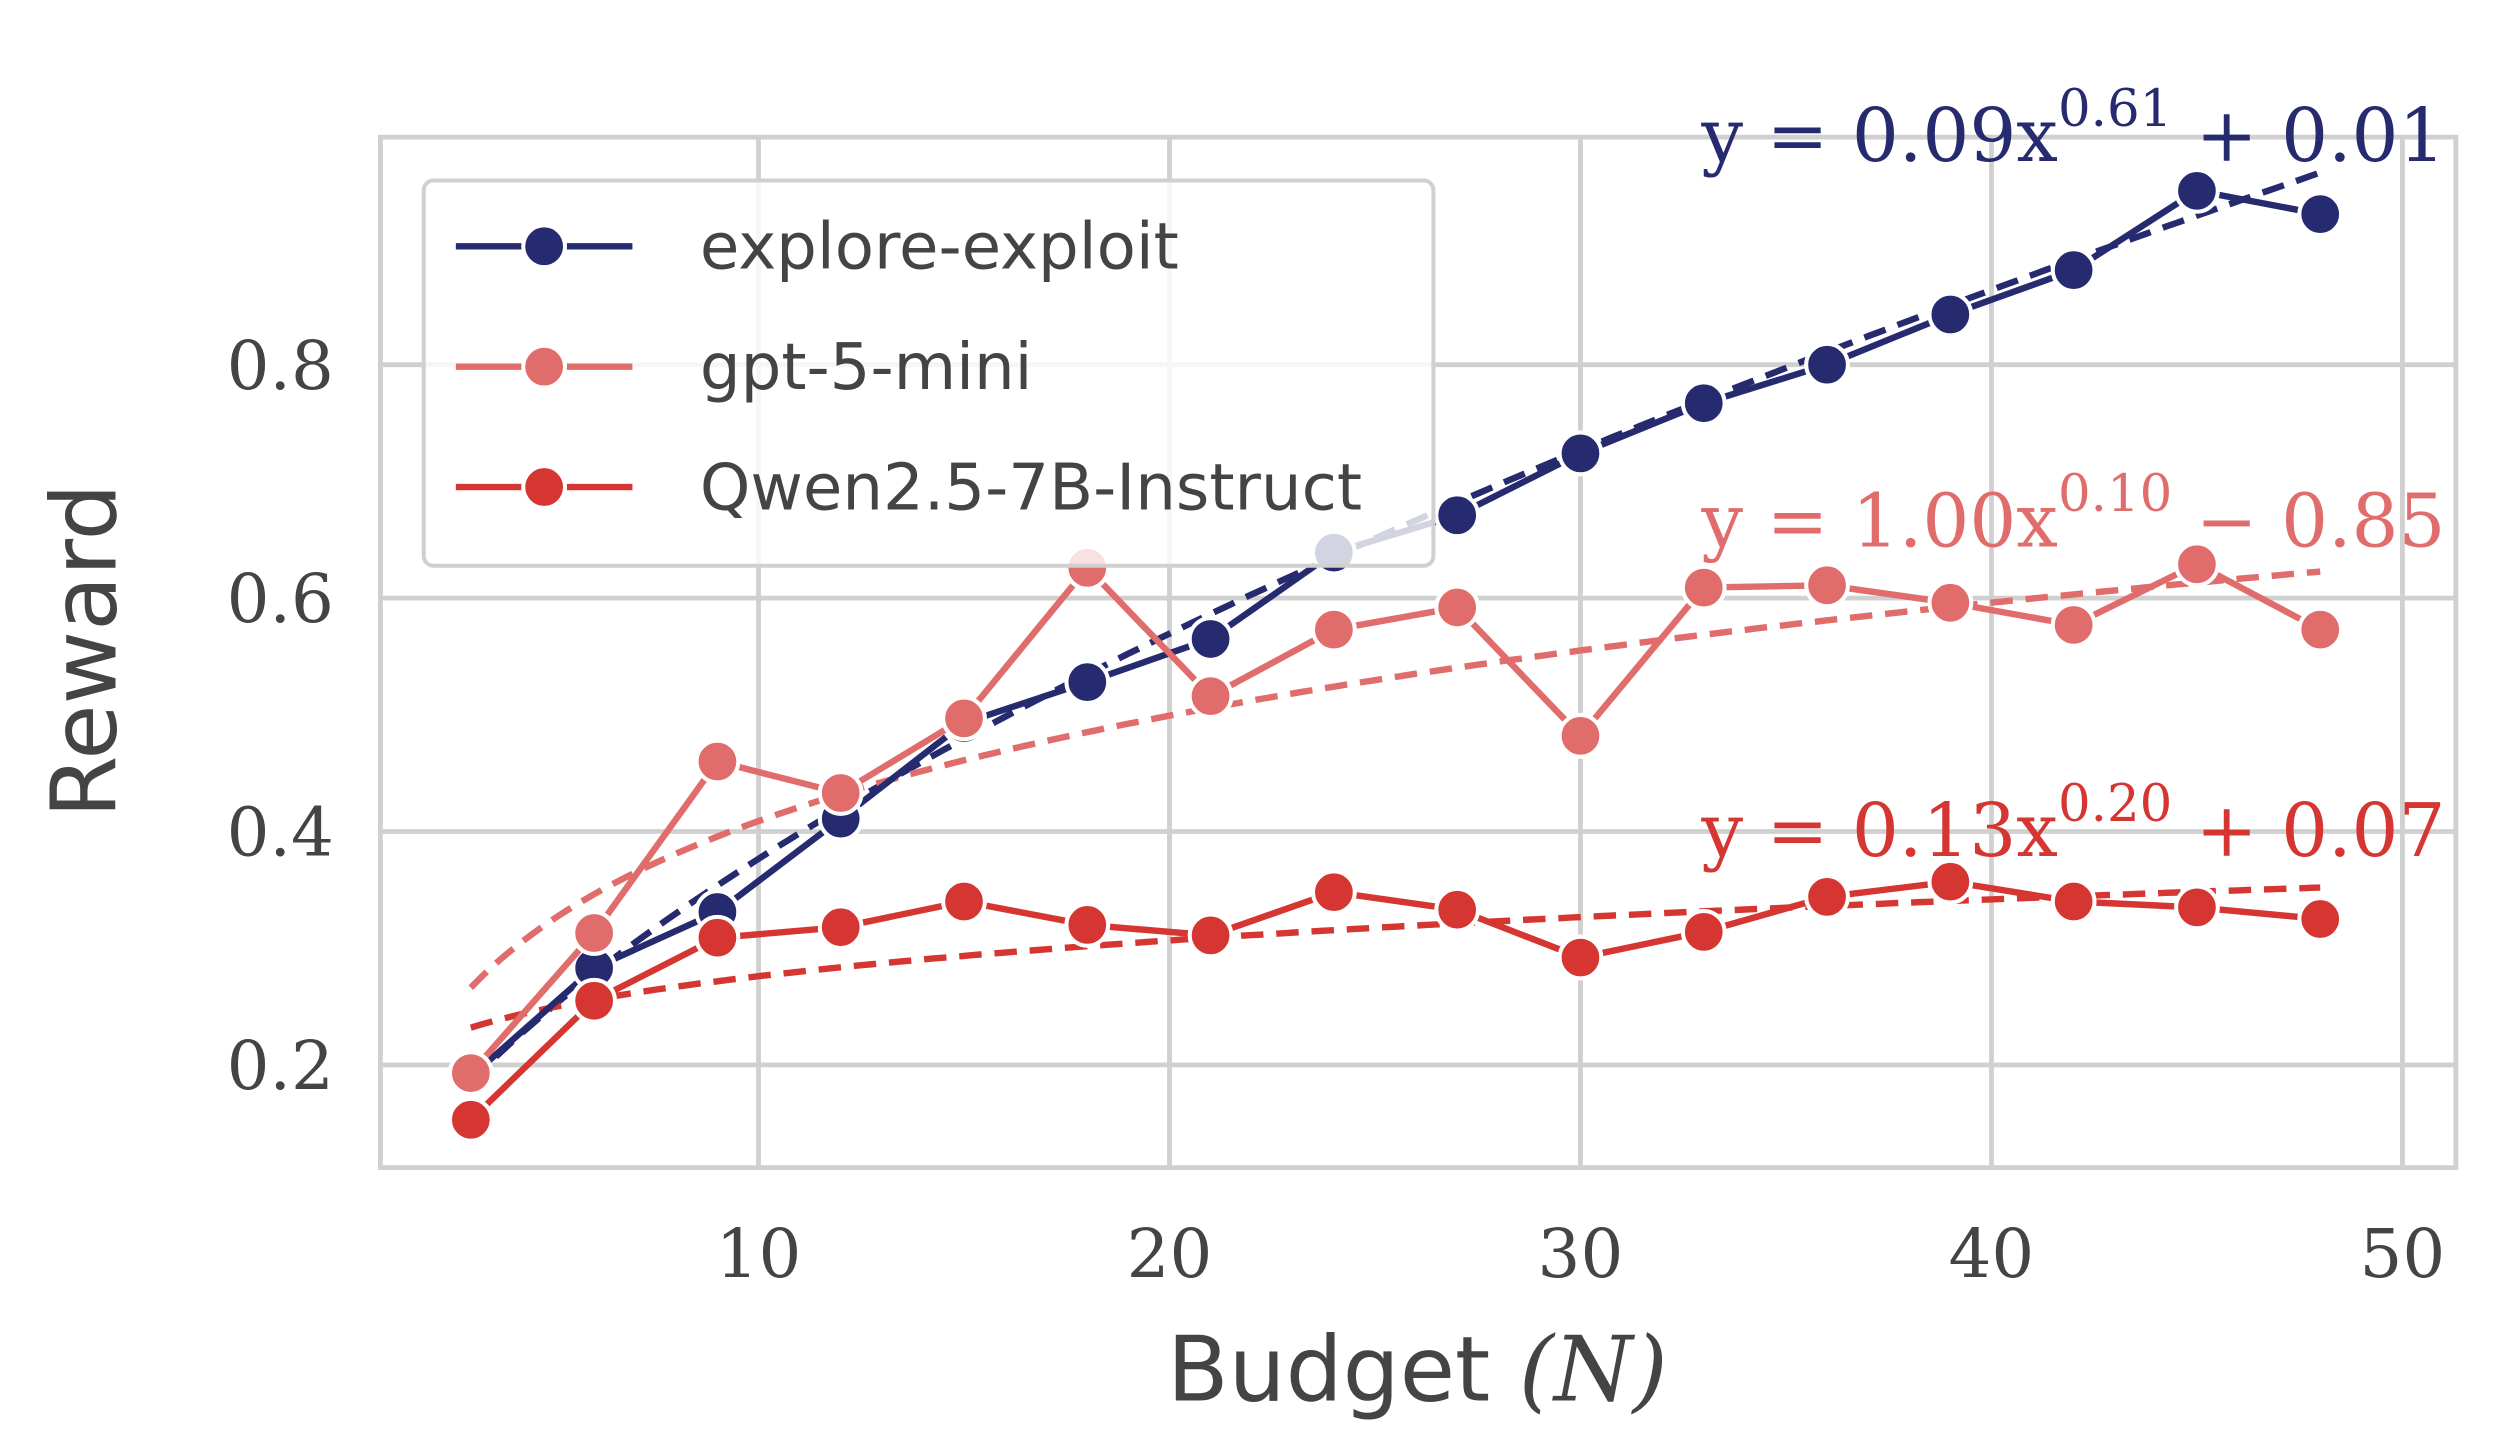 This screenshot has width=2504, height=1446. Describe the element at coordinates (1031, 488) in the screenshot. I see `legend-label: Qwen2.5-7B-Instruct` at that location.